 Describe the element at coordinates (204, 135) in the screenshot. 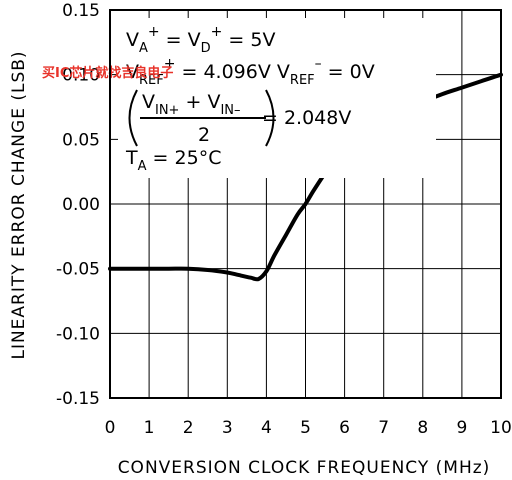

I see `fraction-denominator: 2` at that location.